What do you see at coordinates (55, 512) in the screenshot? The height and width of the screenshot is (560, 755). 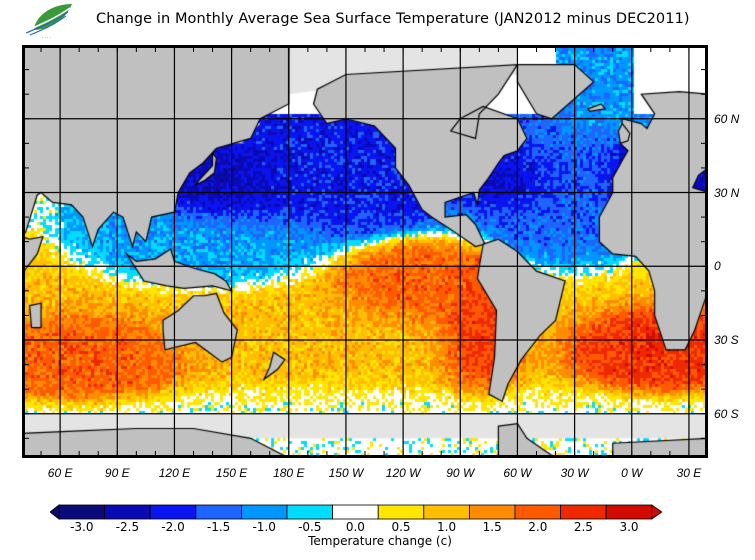 I see `colorbar-extend-low` at bounding box center [55, 512].